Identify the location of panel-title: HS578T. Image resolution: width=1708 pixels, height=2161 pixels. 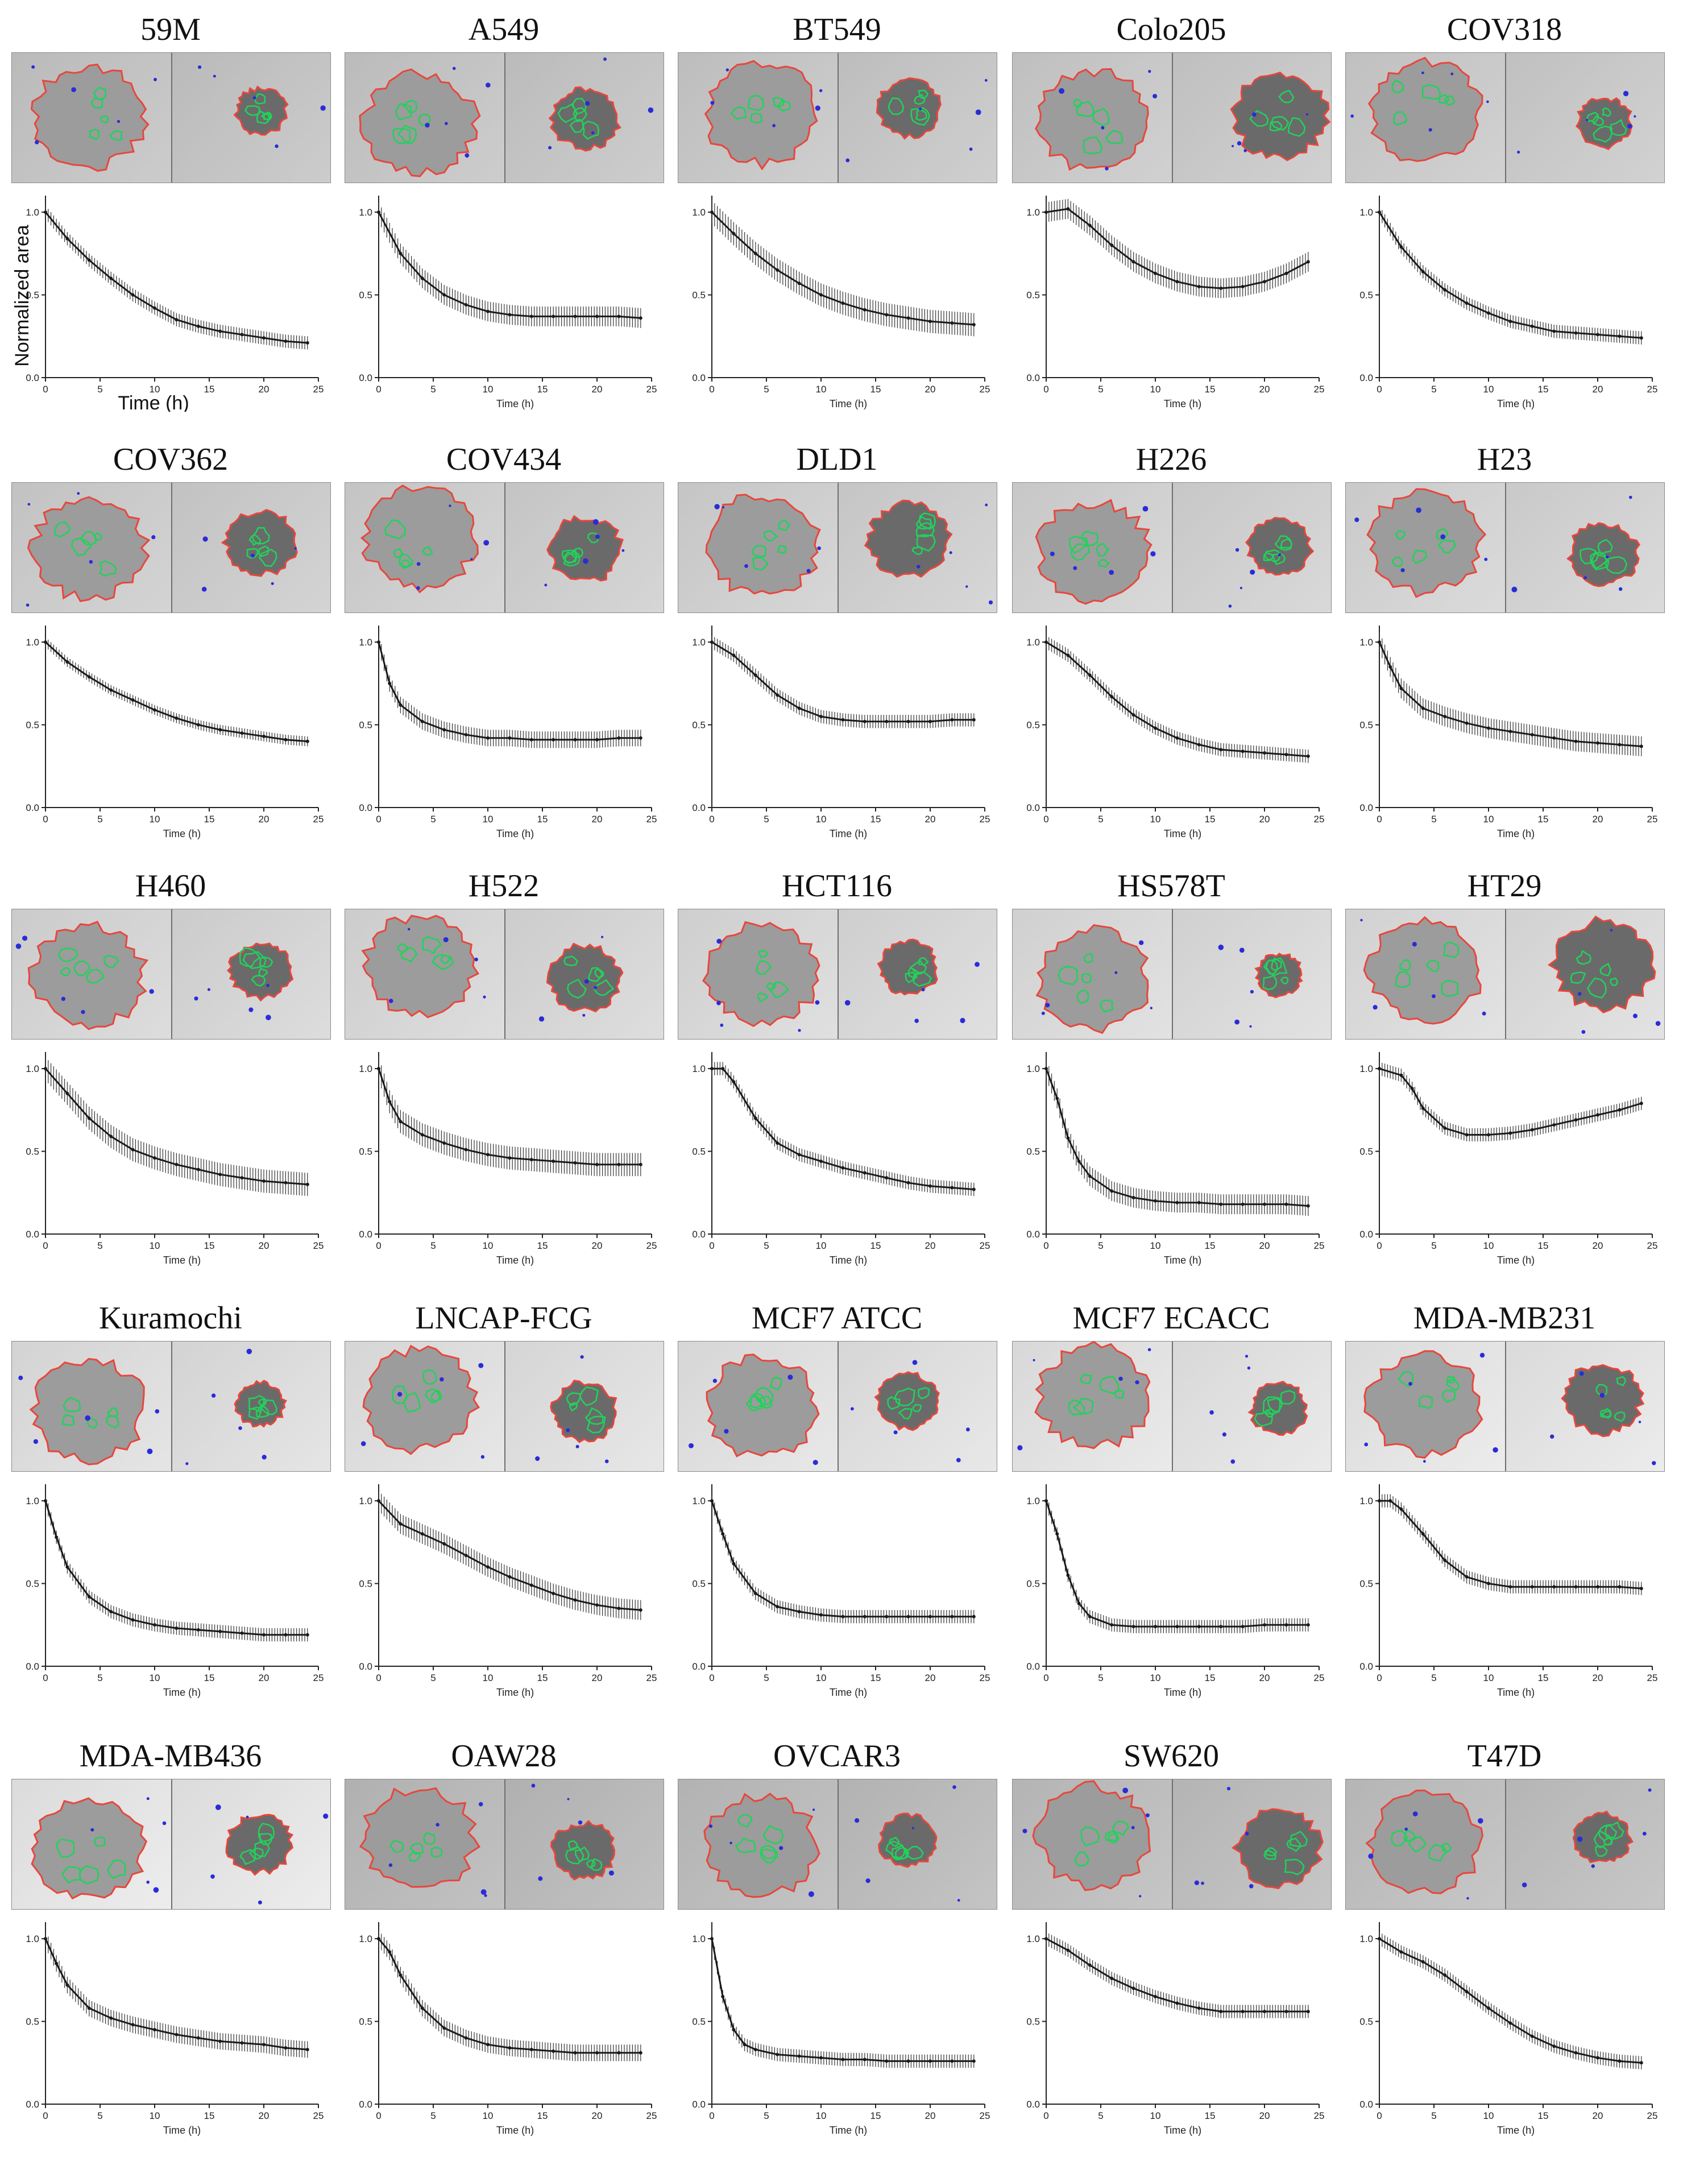
(1171, 886).